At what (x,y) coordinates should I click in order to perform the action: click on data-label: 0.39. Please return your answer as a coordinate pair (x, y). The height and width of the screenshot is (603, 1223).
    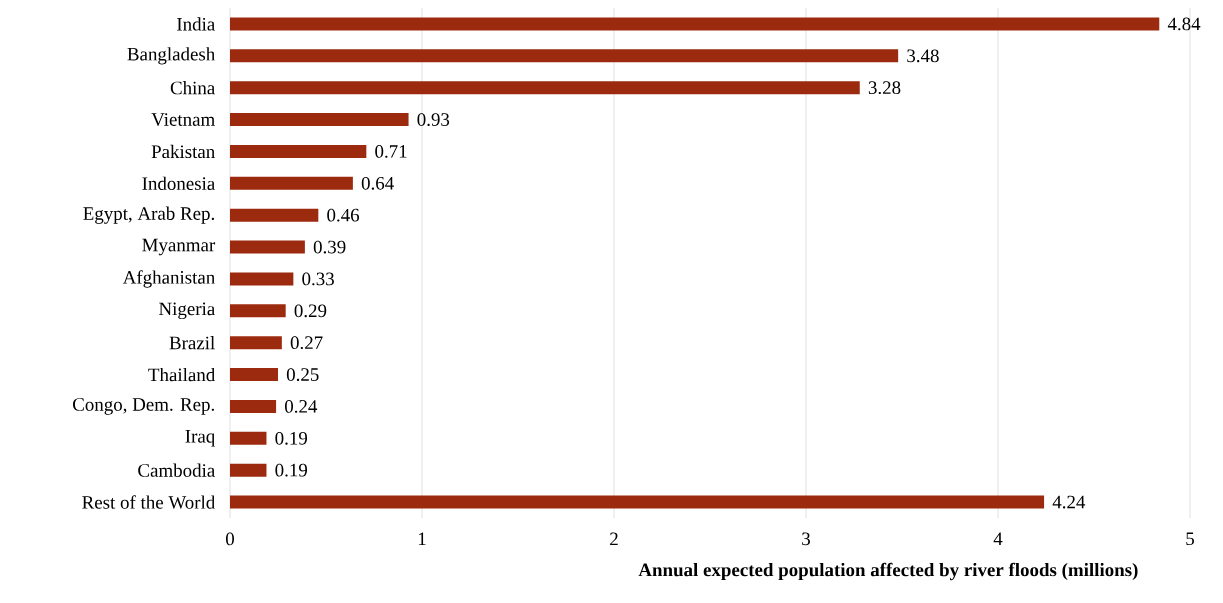
    Looking at the image, I should click on (329, 247).